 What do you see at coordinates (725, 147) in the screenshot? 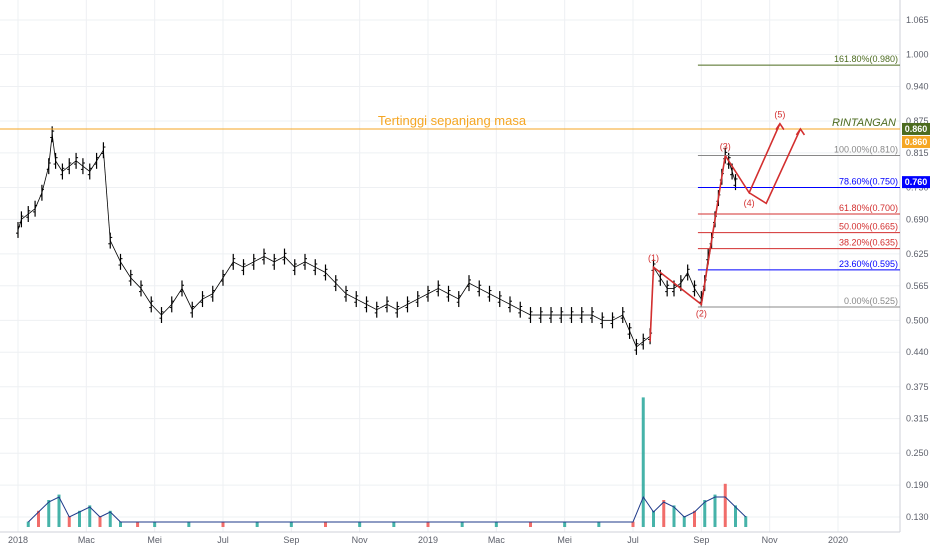
I see `wave-label: (3)` at bounding box center [725, 147].